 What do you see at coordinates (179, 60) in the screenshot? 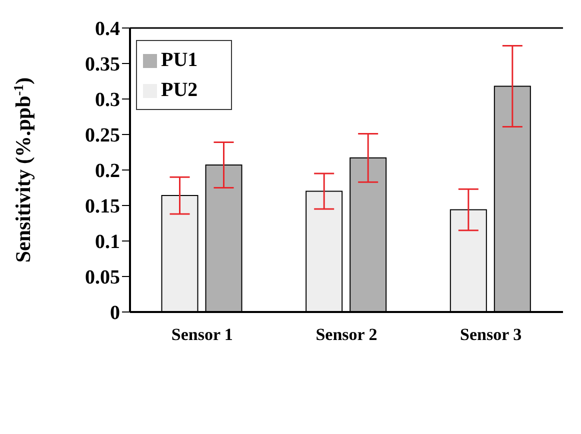
I see `legend-label: PU1` at bounding box center [179, 60].